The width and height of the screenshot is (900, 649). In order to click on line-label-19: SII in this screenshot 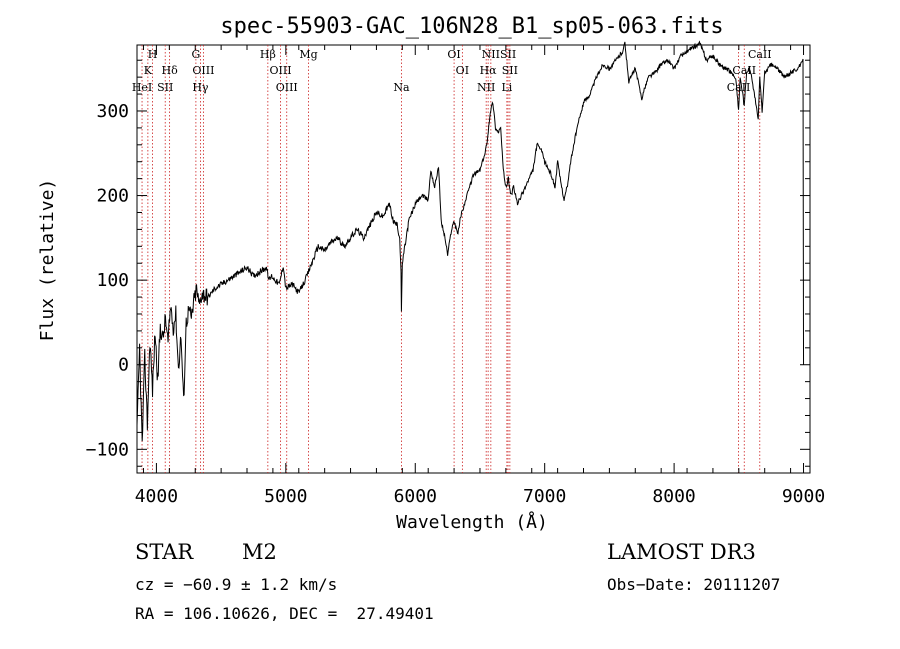, I will do `click(510, 70)`.